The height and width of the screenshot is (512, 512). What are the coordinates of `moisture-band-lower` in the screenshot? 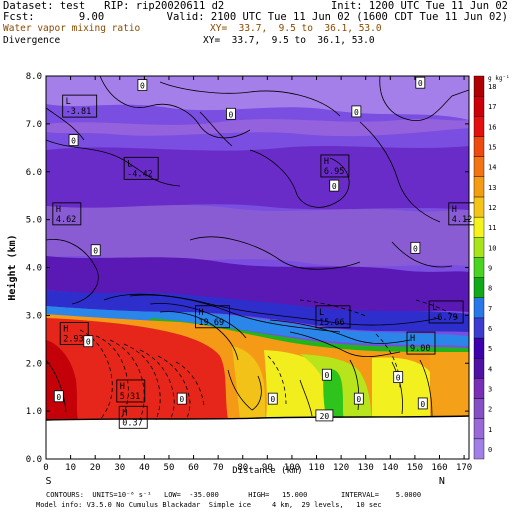 It's located at (257, 284).